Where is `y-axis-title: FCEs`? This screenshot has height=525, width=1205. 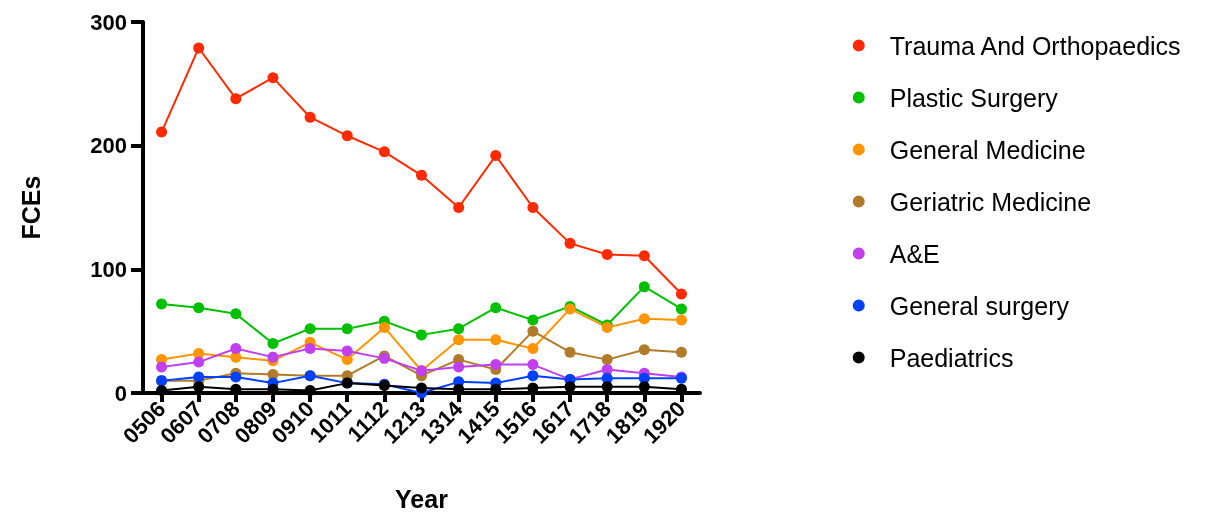 y-axis-title: FCEs is located at coordinates (30, 207).